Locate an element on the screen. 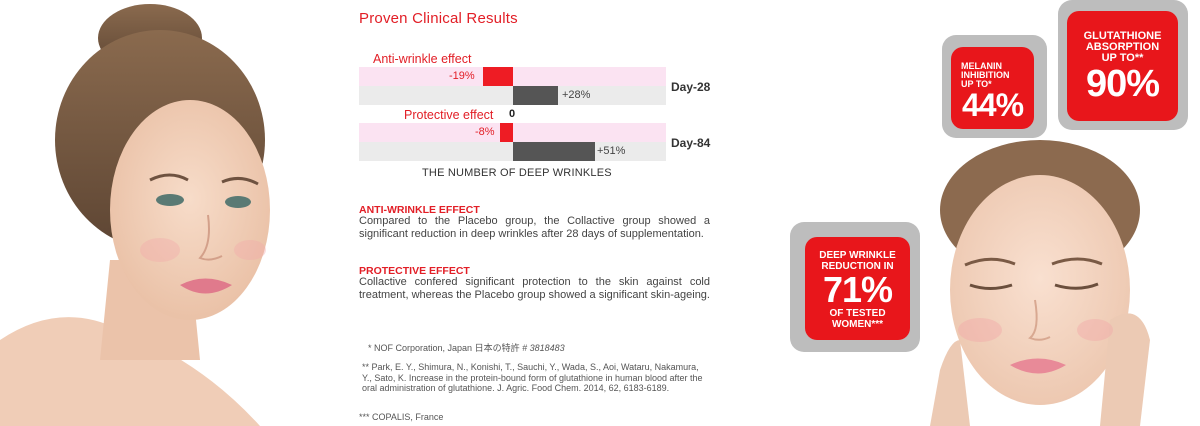 This screenshot has height=426, width=1200. wrinkle-value: 71% is located at coordinates (857, 289).